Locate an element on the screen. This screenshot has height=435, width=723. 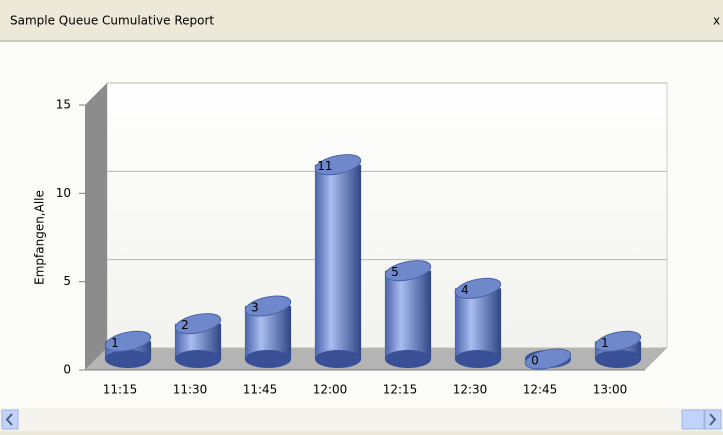
title-bar is located at coordinates (361, 21).